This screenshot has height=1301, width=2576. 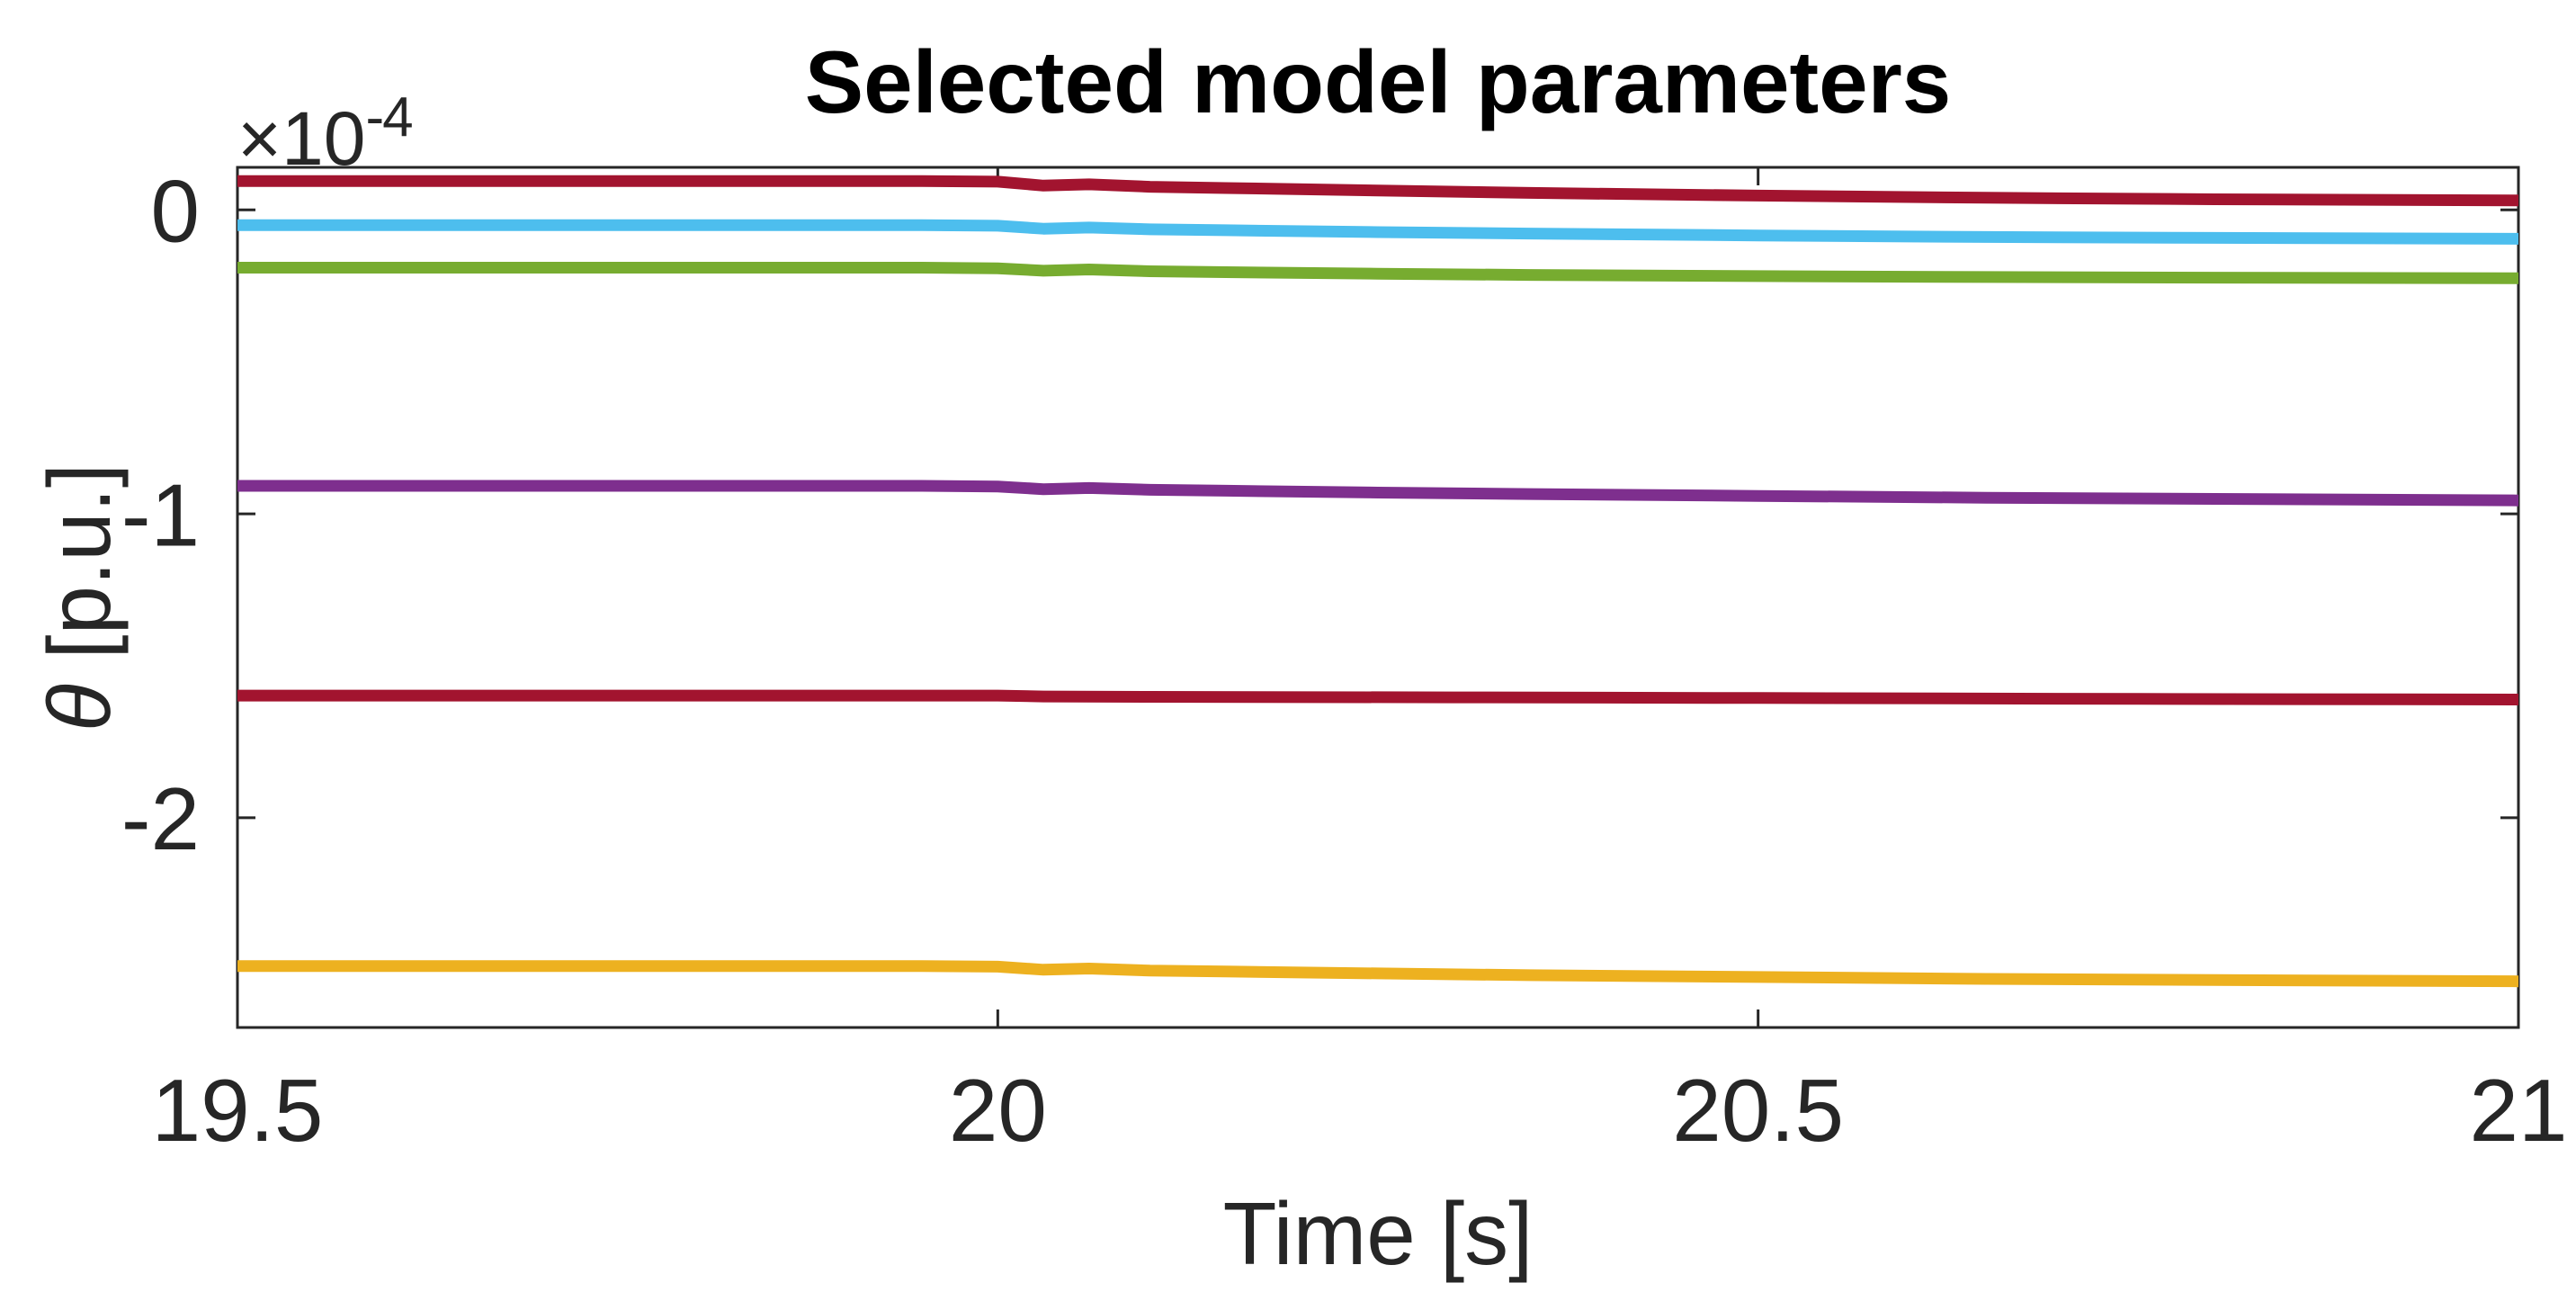 I want to click on y-axis-multiplier-base: ×10, so click(x=301, y=138).